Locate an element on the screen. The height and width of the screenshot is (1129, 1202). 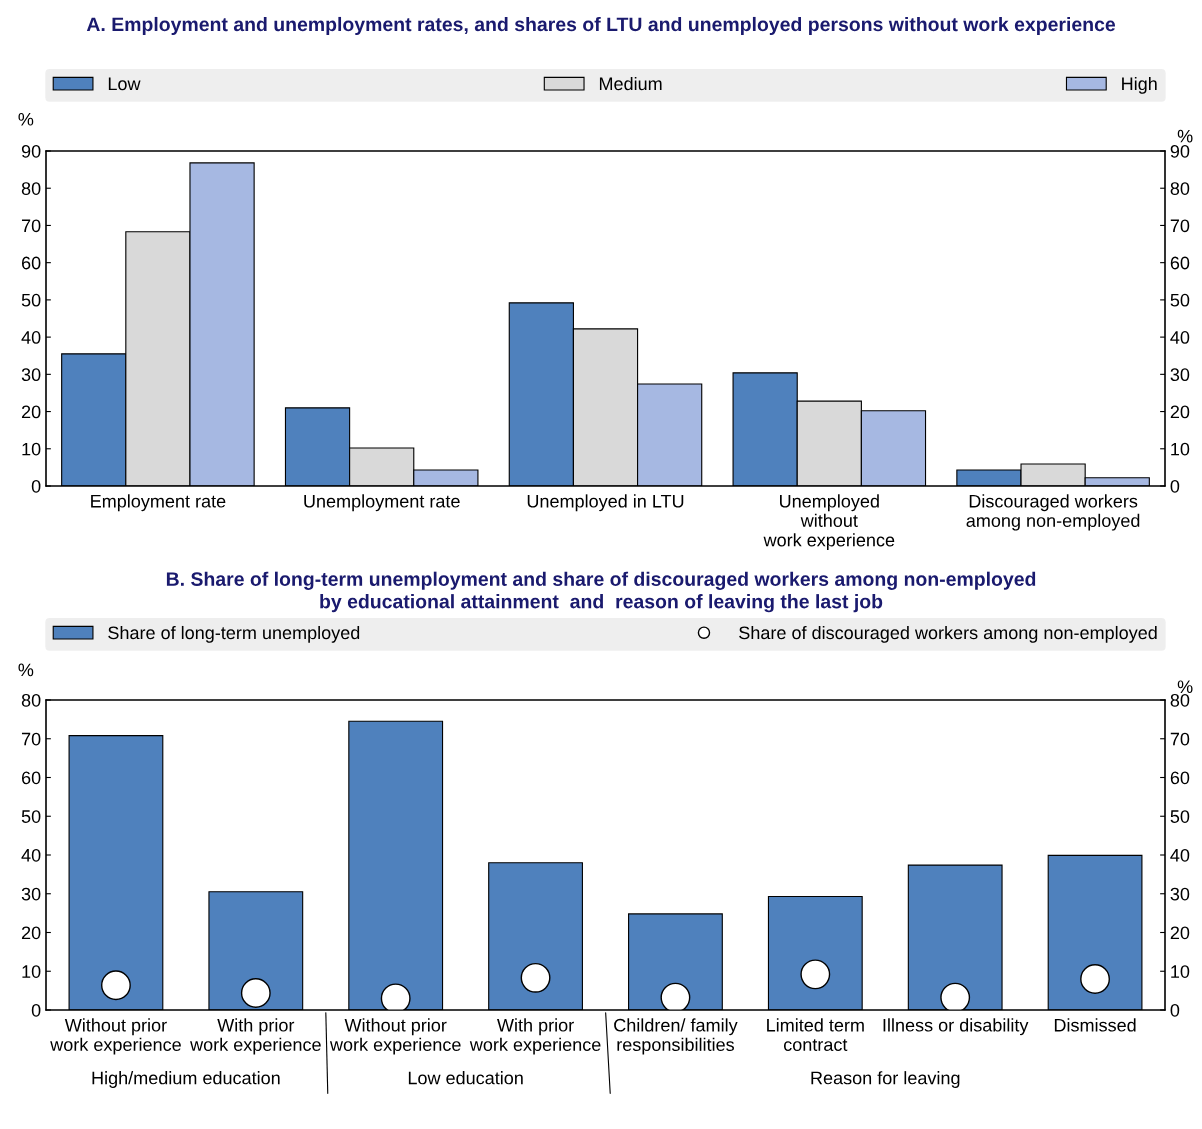
chart-title: B. Share of long-term unemployment and share of discouraged workers among non-employed by educational attainment and reason of leaving the last job is located at coordinates (601, 592).